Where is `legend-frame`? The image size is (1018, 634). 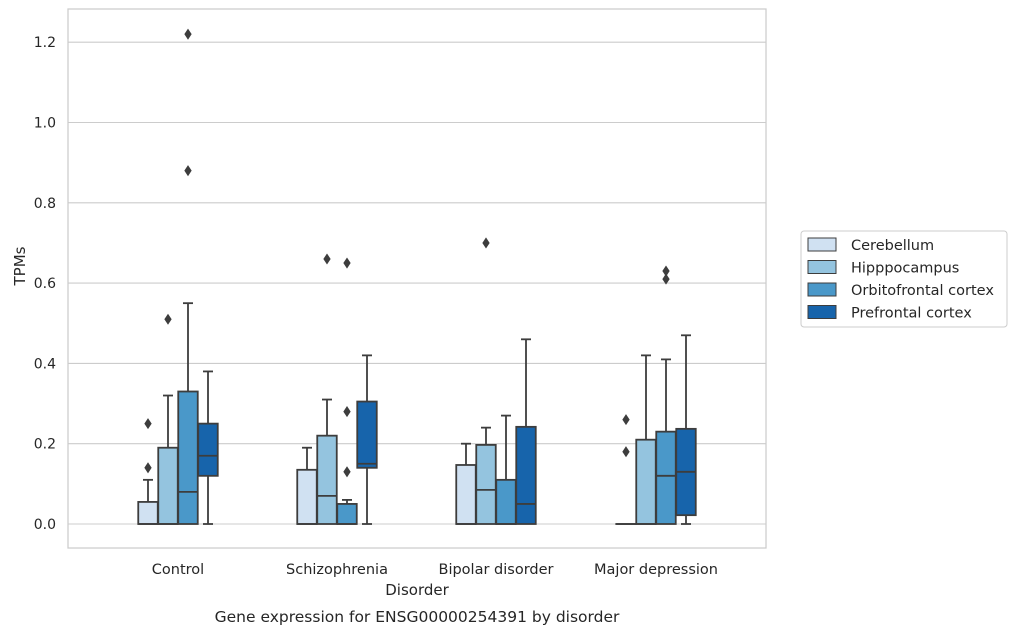 legend-frame is located at coordinates (904, 279).